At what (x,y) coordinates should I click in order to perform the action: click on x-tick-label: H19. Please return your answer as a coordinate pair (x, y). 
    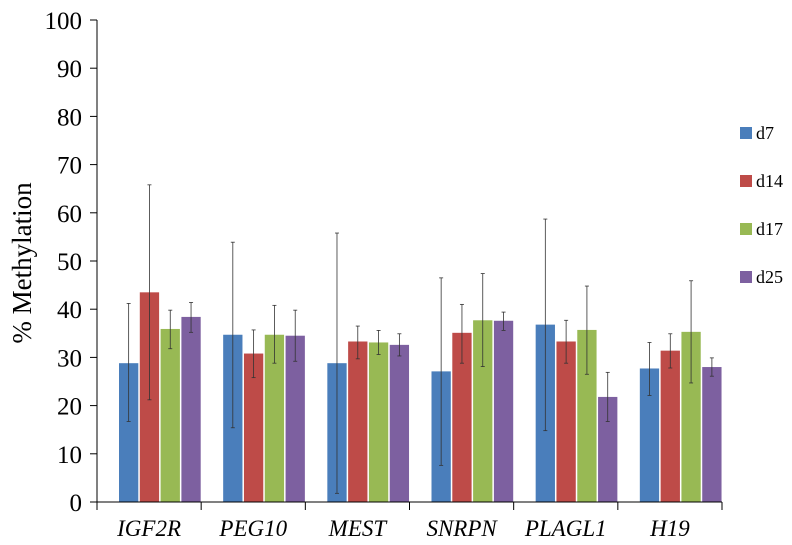
    Looking at the image, I should click on (669, 528).